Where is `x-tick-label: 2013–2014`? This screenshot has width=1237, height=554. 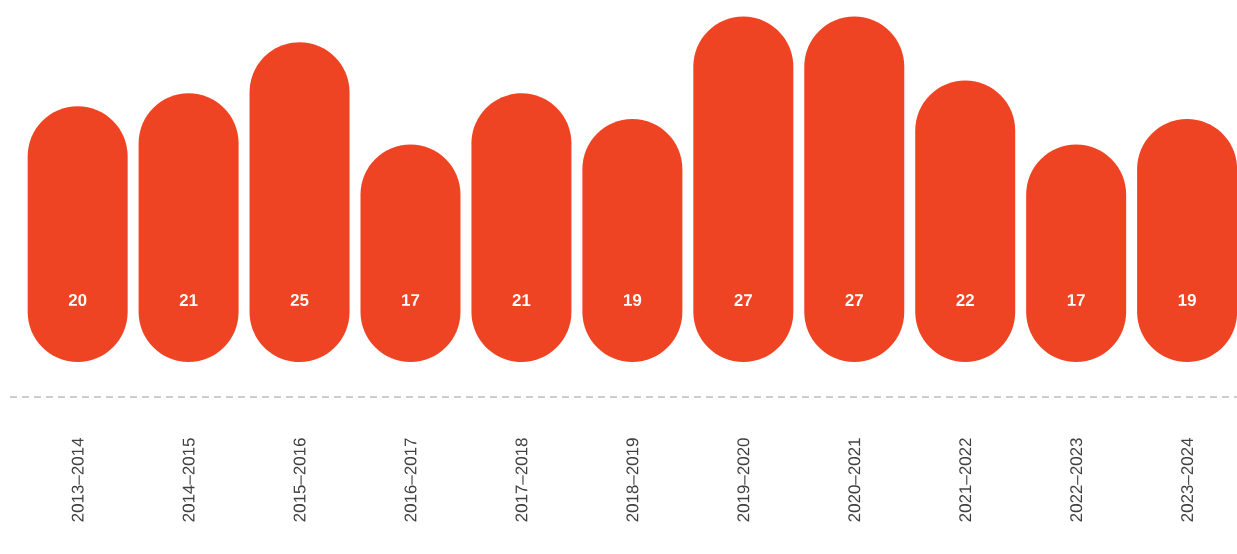 x-tick-label: 2013–2014 is located at coordinates (77, 480).